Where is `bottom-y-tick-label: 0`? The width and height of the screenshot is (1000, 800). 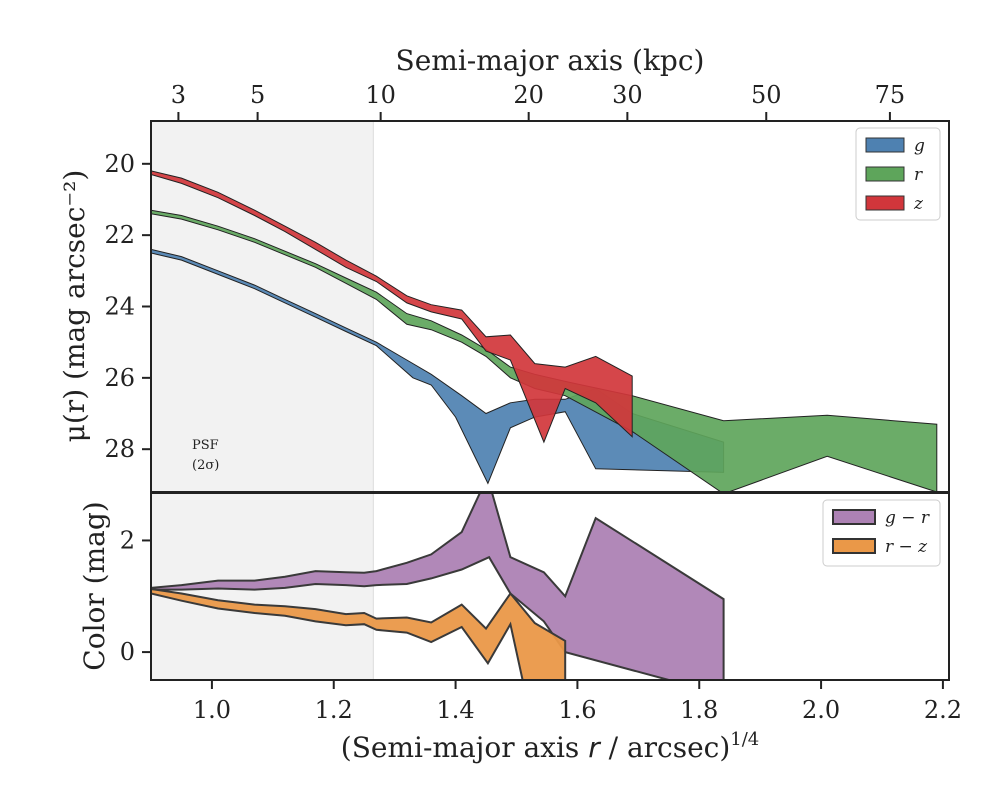
bottom-y-tick-label: 0 is located at coordinates (127, 652).